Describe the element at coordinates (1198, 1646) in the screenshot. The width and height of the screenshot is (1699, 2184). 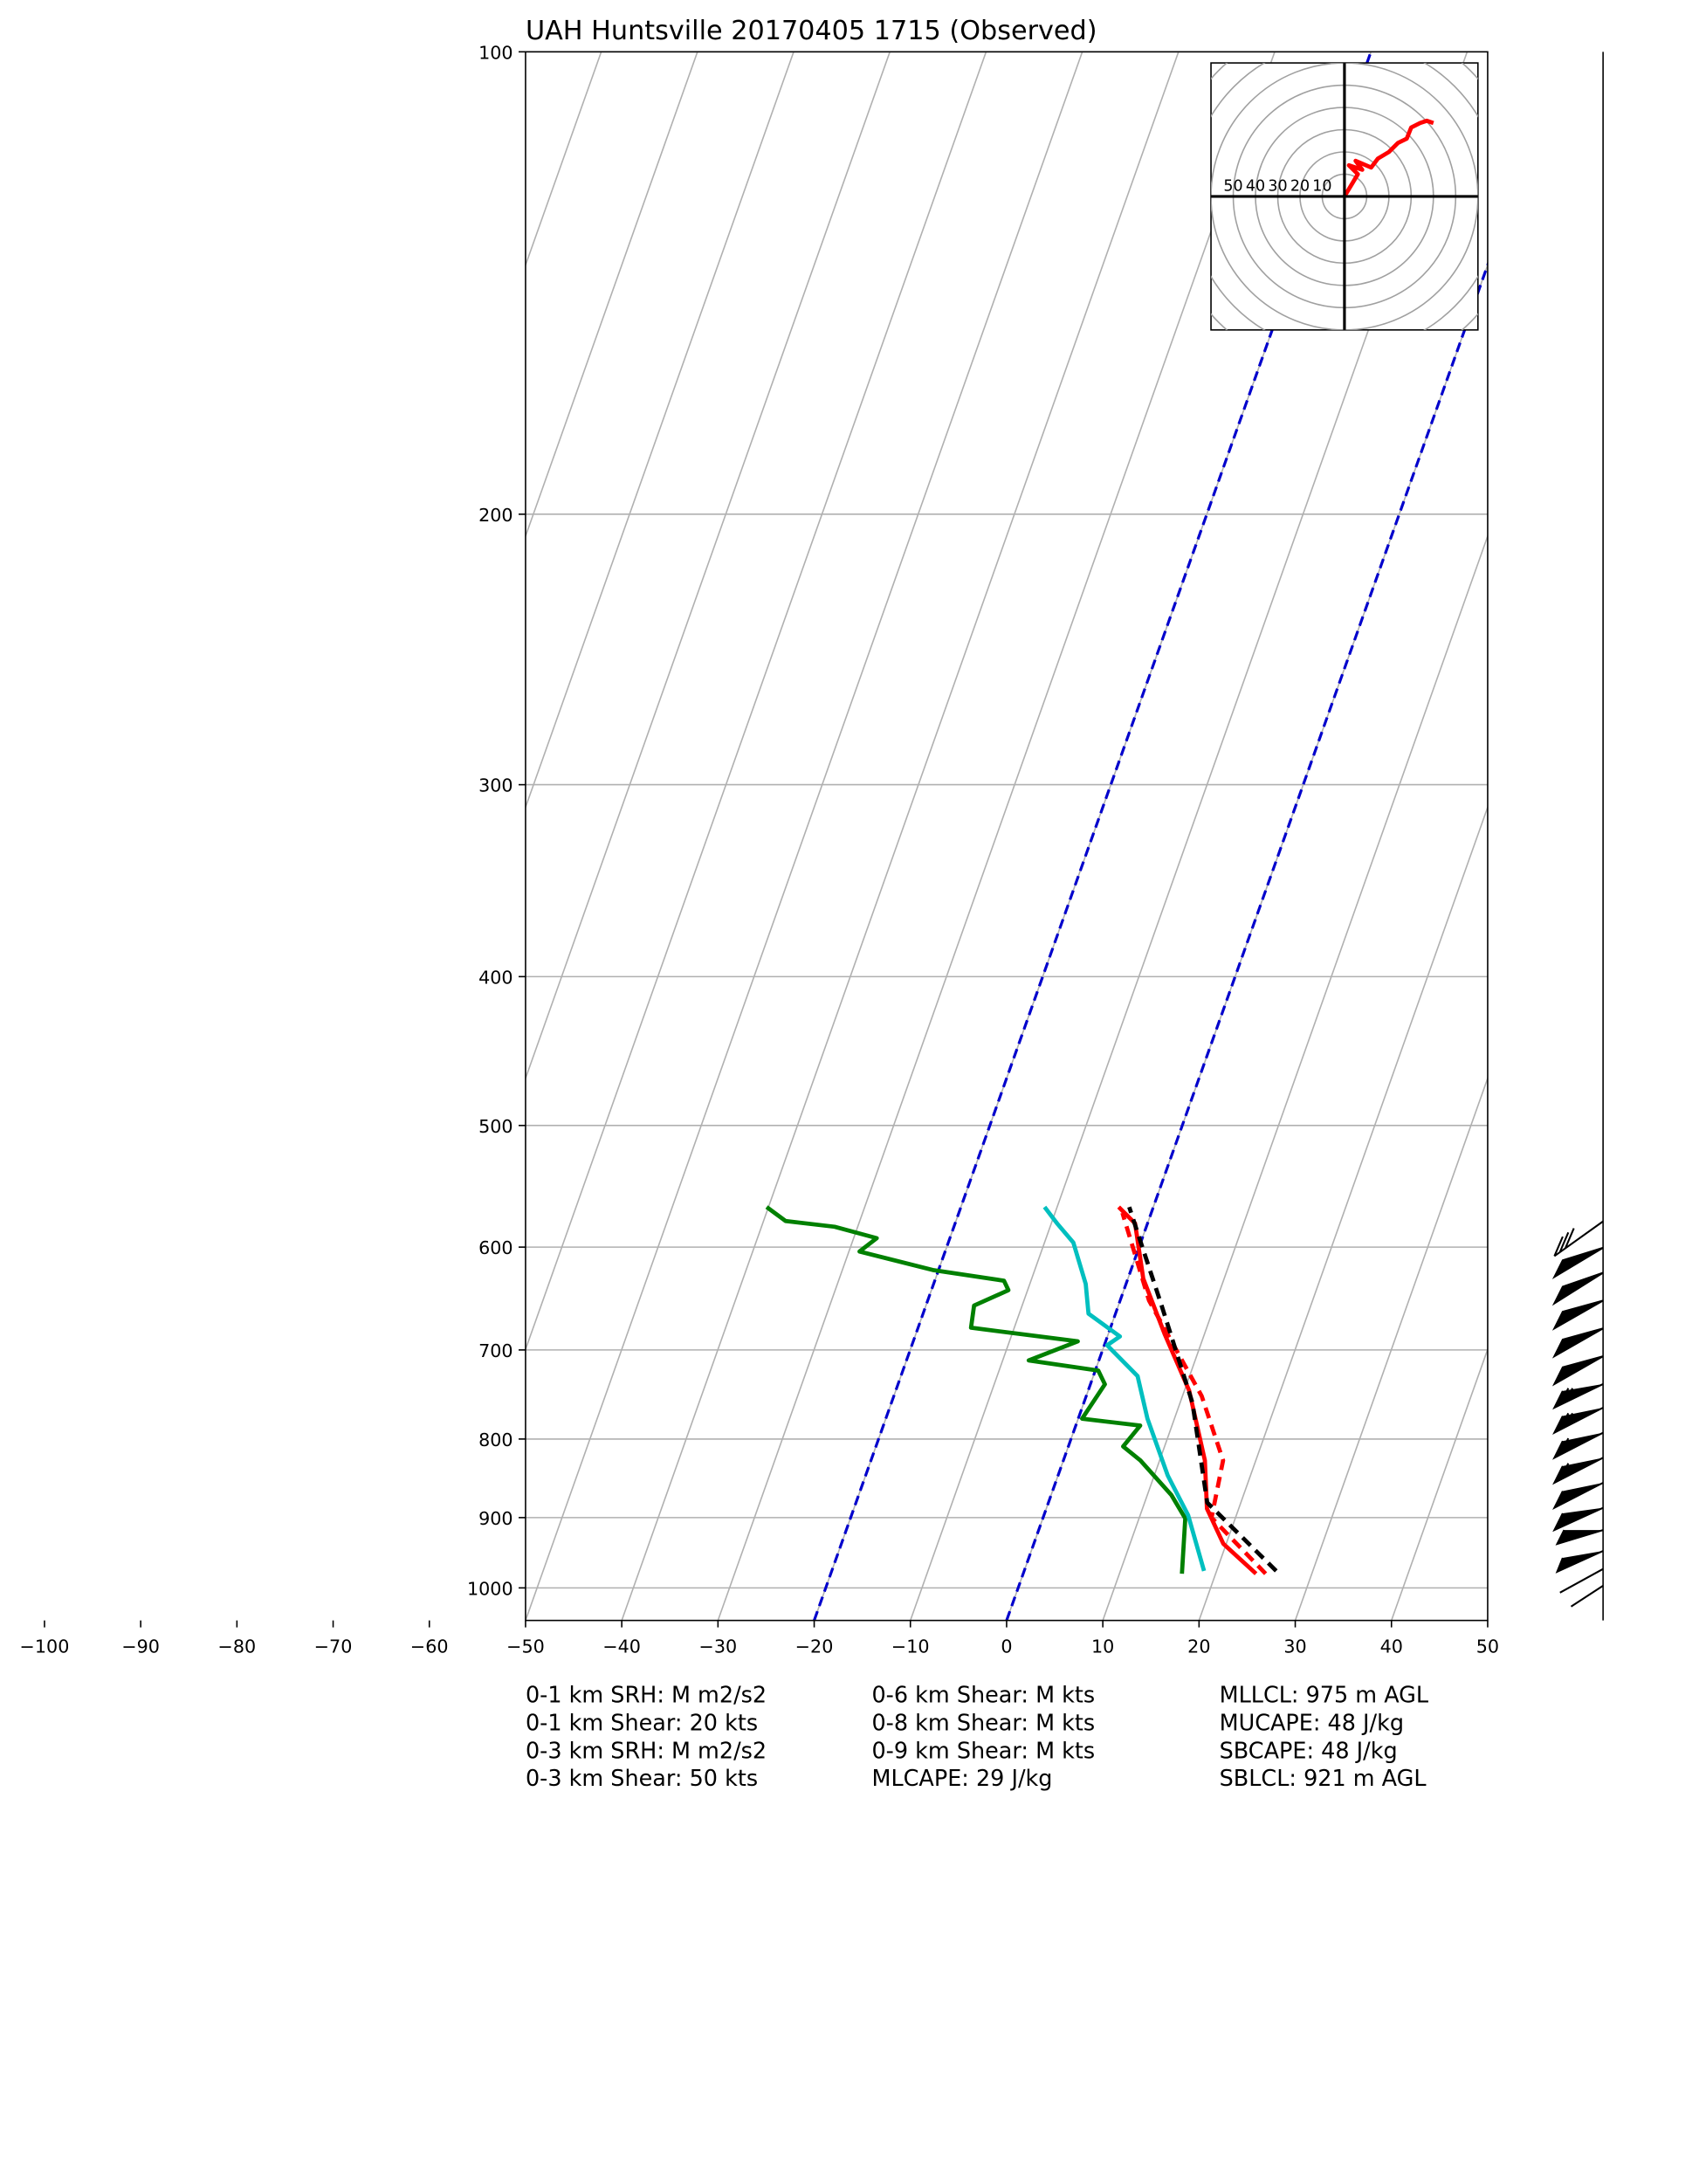
I see `x-tick-label: 20` at that location.